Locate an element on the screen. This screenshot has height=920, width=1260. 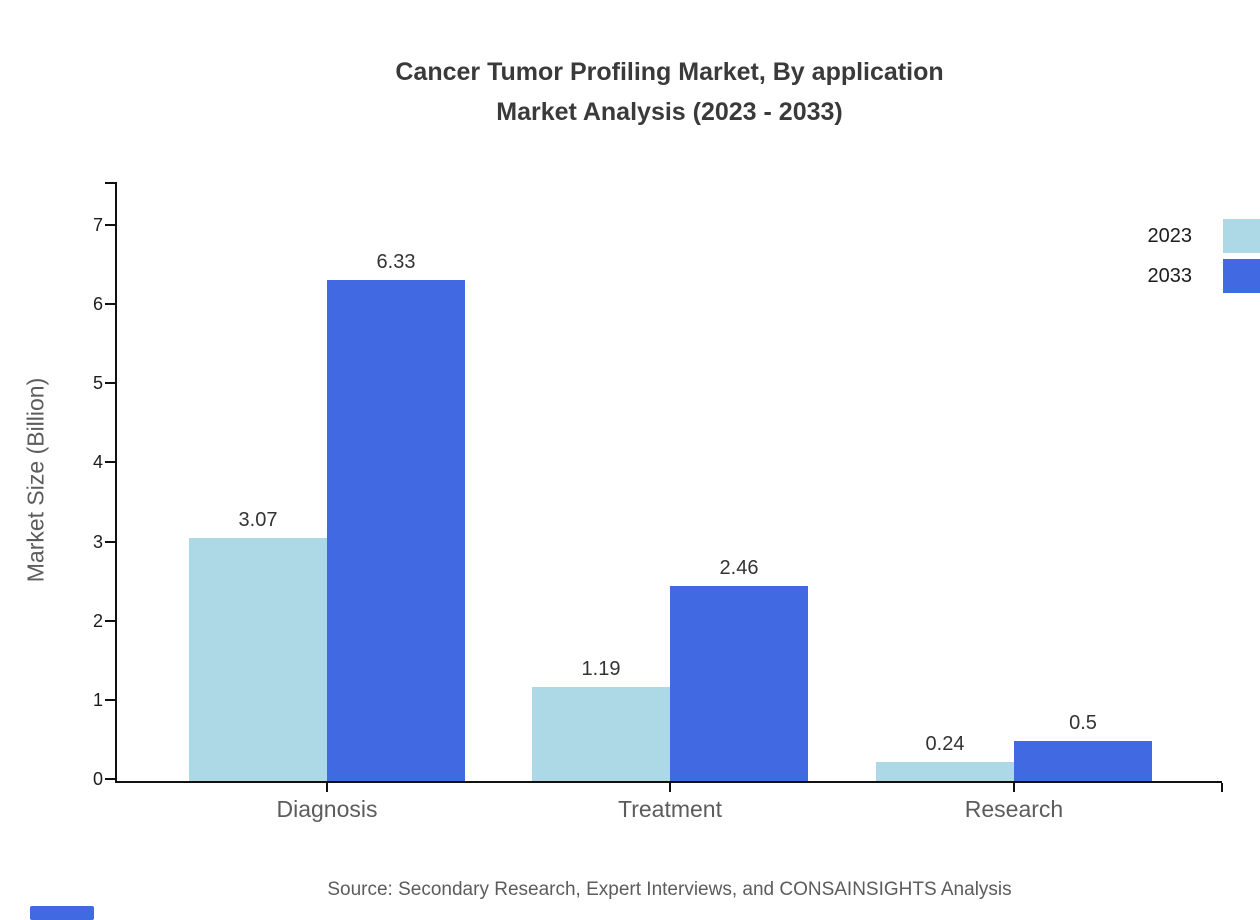
x-category-label-diagnosis: Diagnosis is located at coordinates (327, 809).